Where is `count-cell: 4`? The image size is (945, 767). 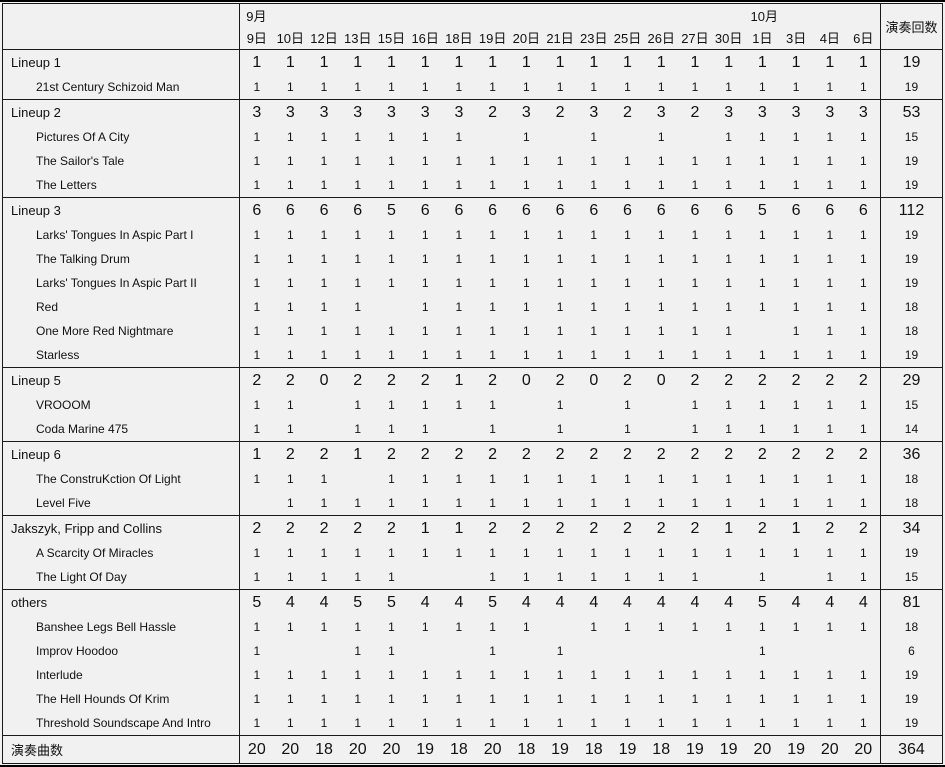
count-cell: 4 is located at coordinates (829, 602).